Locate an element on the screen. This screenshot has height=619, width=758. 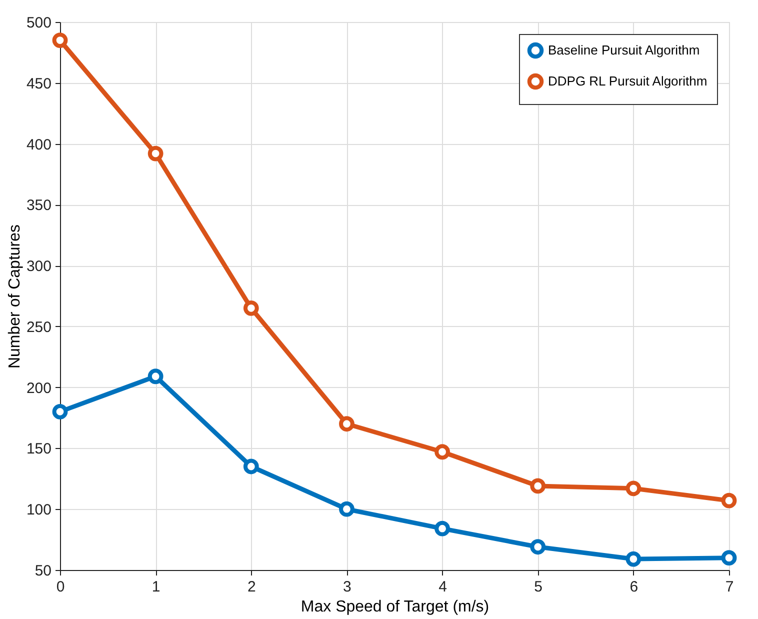
x-tick-label: 0 is located at coordinates (60, 587).